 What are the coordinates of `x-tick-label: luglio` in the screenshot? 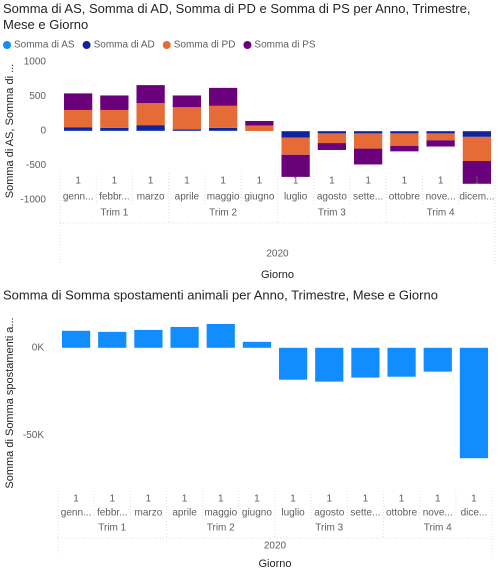 It's located at (293, 513).